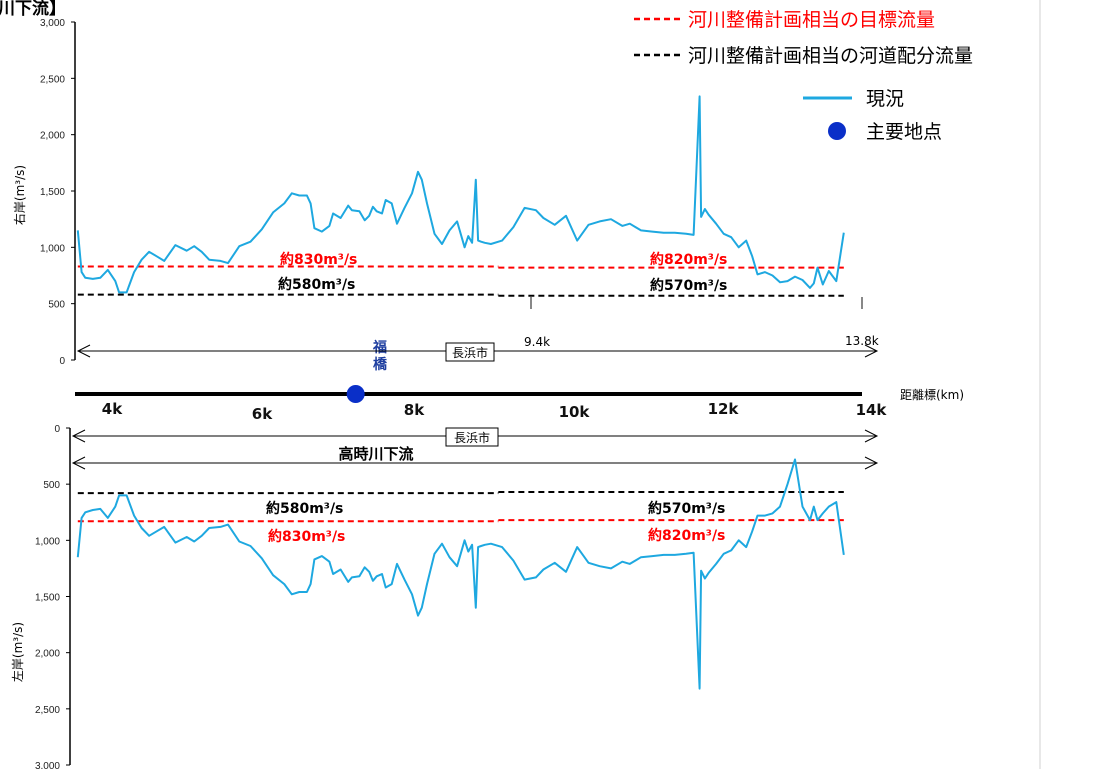 Image resolution: width=1108 pixels, height=769 pixels. What do you see at coordinates (688, 259) in the screenshot?
I see `target-label-top-820: 約820m³/s` at bounding box center [688, 259].